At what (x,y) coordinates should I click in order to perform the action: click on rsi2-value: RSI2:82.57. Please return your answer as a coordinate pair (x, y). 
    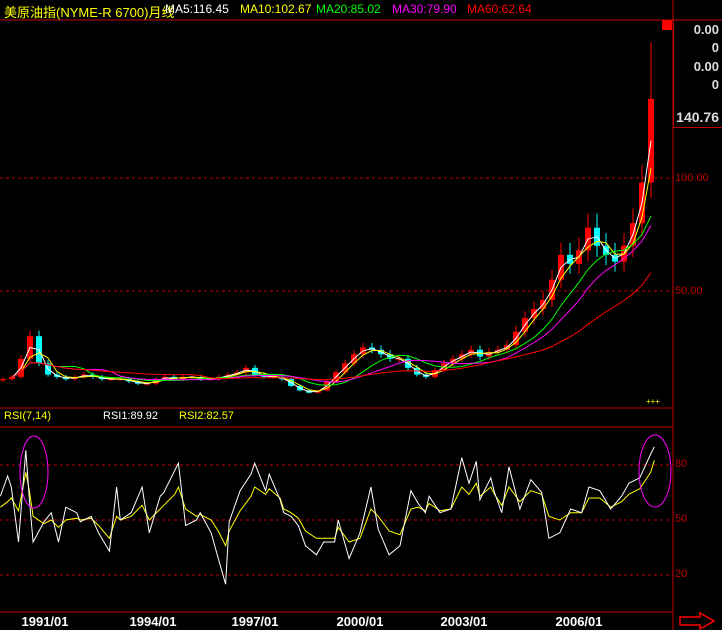
    Looking at the image, I should click on (207, 416).